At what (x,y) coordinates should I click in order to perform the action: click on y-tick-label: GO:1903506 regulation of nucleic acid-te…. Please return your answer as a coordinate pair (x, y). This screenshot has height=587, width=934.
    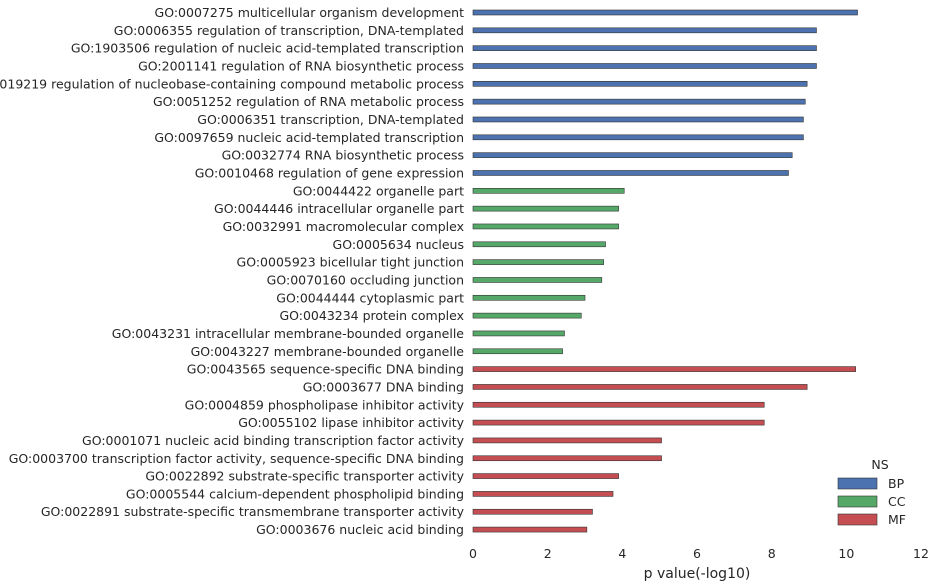
    Looking at the image, I should click on (267, 48).